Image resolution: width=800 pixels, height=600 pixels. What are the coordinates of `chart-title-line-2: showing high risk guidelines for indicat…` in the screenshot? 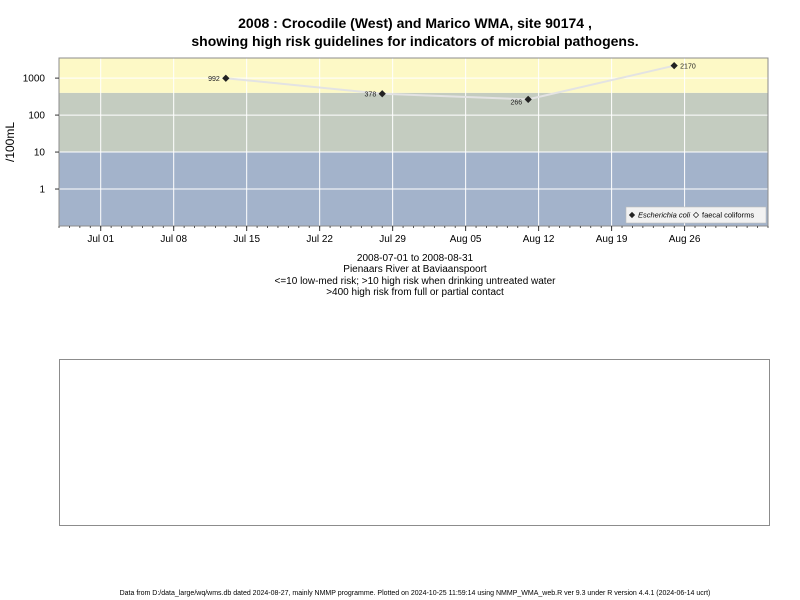 It's located at (415, 41).